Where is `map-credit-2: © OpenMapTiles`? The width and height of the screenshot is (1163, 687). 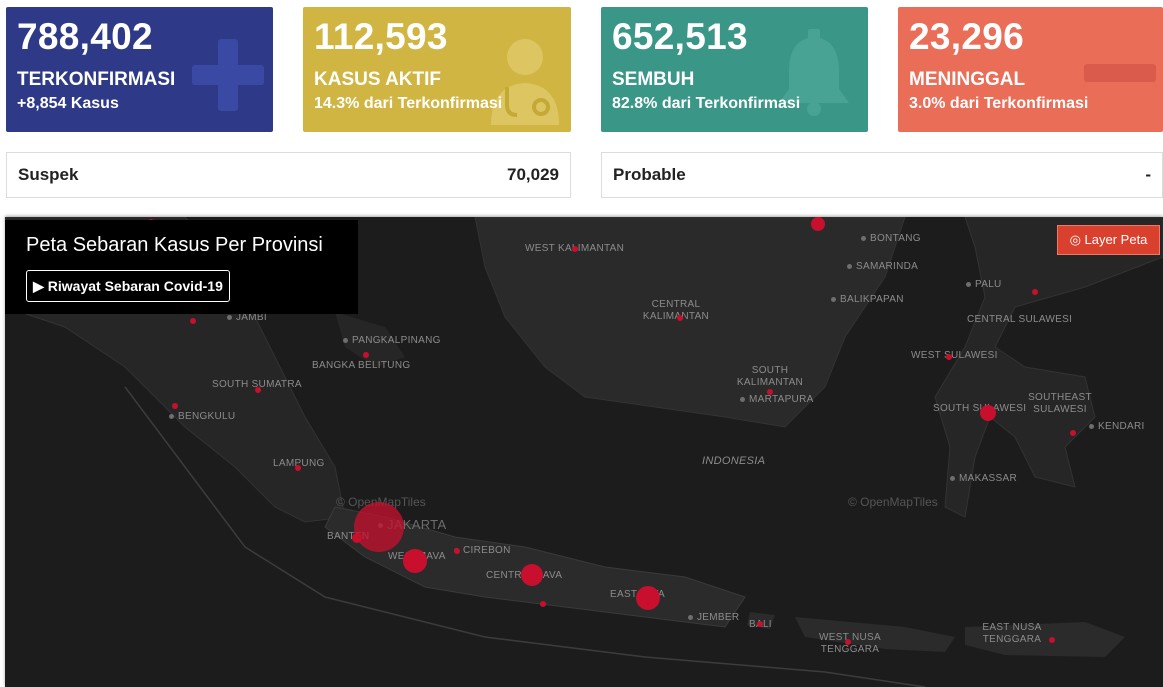 map-credit-2: © OpenMapTiles is located at coordinates (893, 502).